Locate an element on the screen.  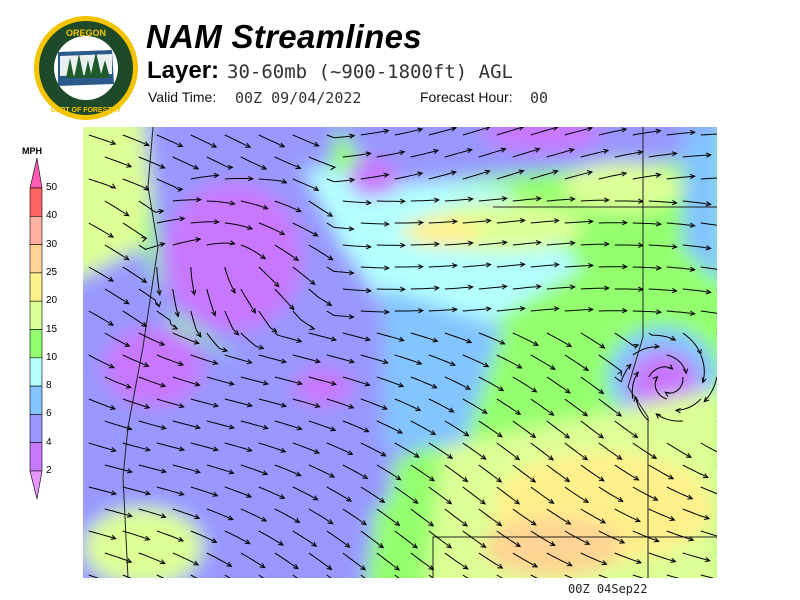
forecast-hour-value: 00 is located at coordinates (539, 98).